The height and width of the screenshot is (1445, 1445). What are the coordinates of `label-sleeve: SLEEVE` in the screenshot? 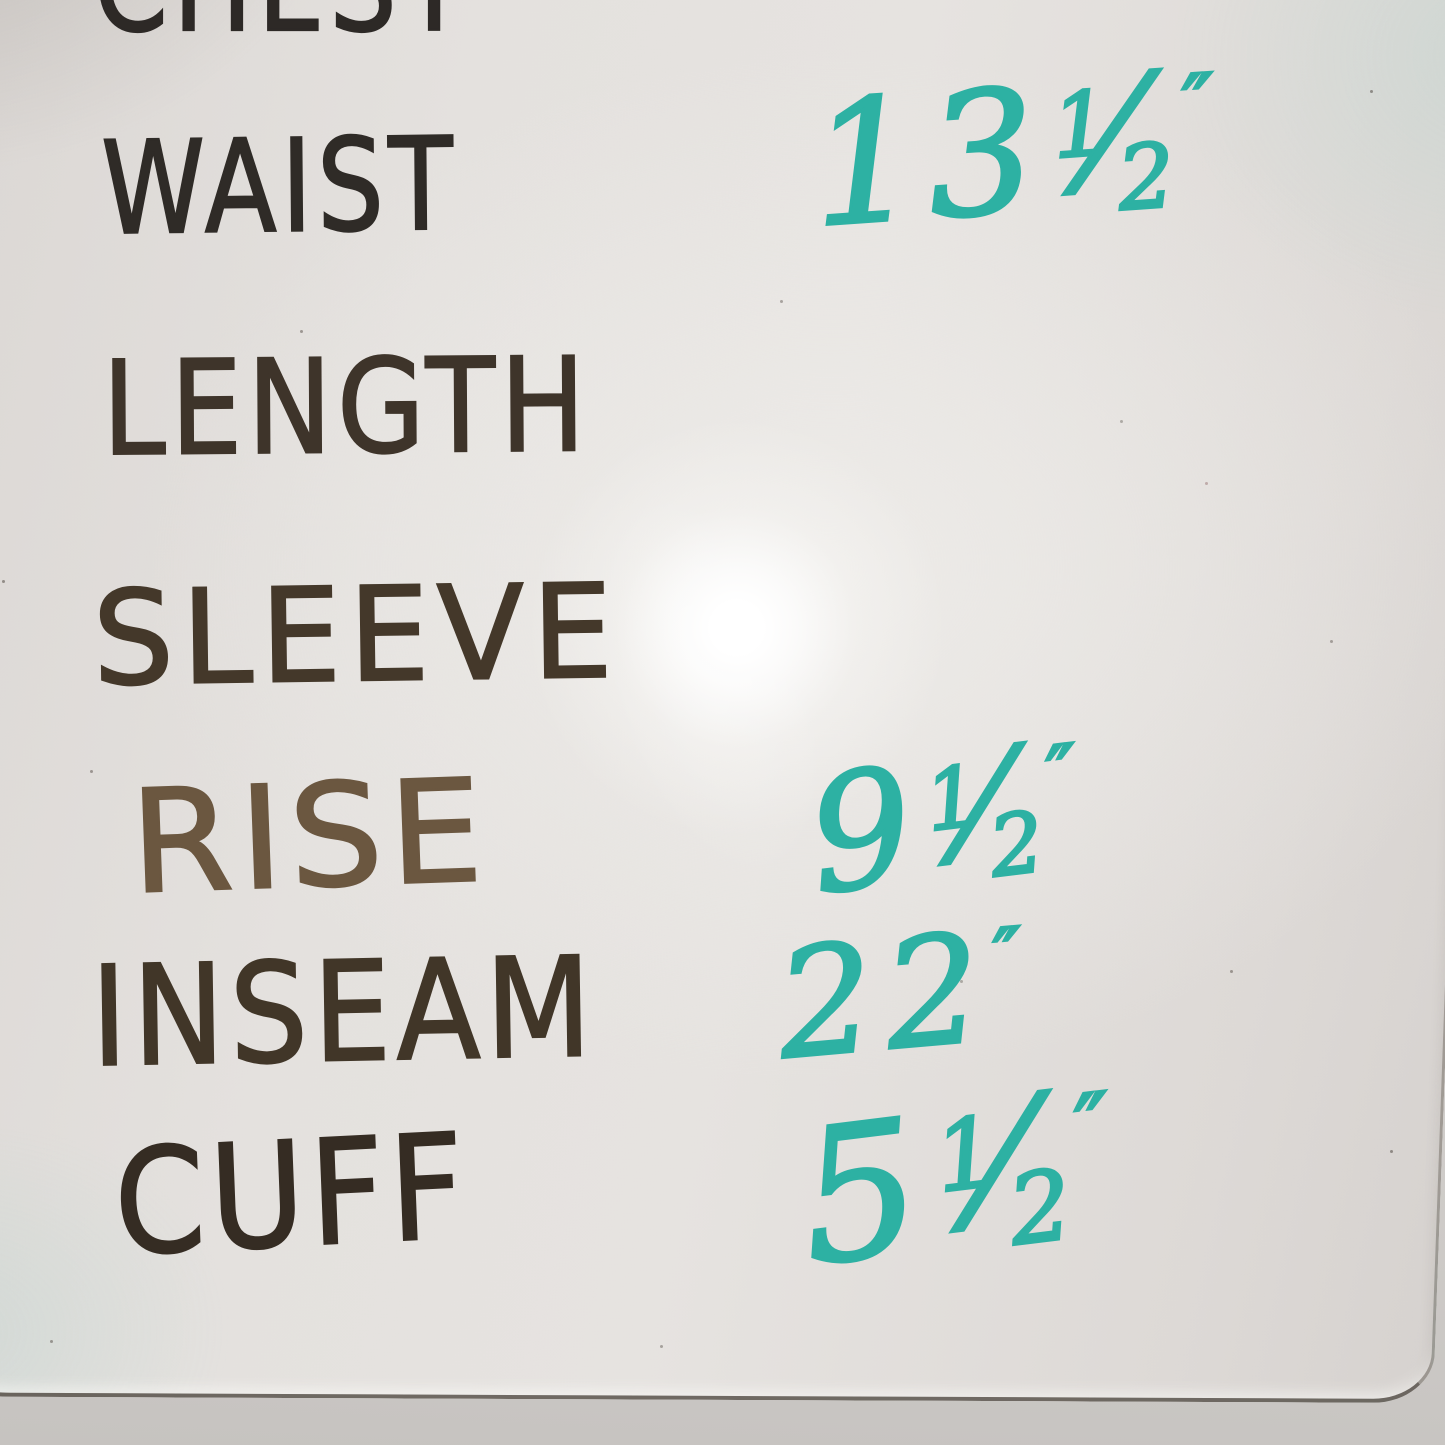 It's located at (357, 635).